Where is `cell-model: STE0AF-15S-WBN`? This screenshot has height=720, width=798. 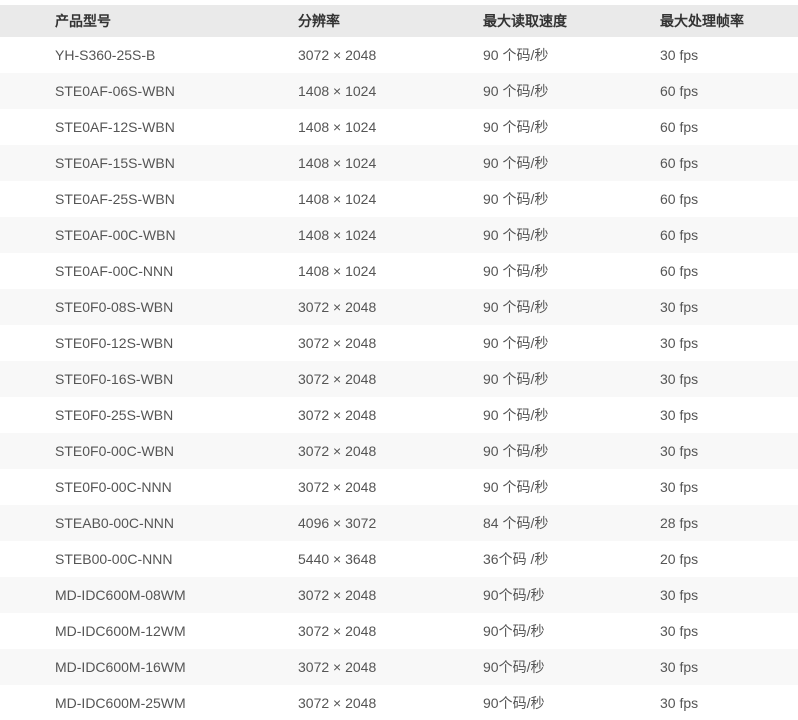
cell-model: STE0AF-15S-WBN is located at coordinates (115, 163).